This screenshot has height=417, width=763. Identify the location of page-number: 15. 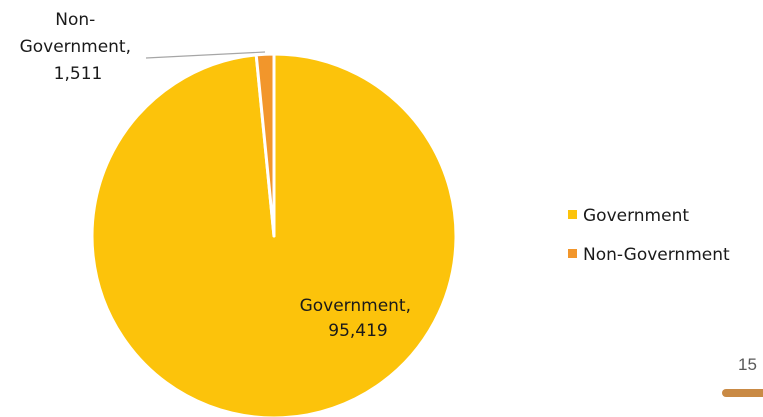
(747, 364).